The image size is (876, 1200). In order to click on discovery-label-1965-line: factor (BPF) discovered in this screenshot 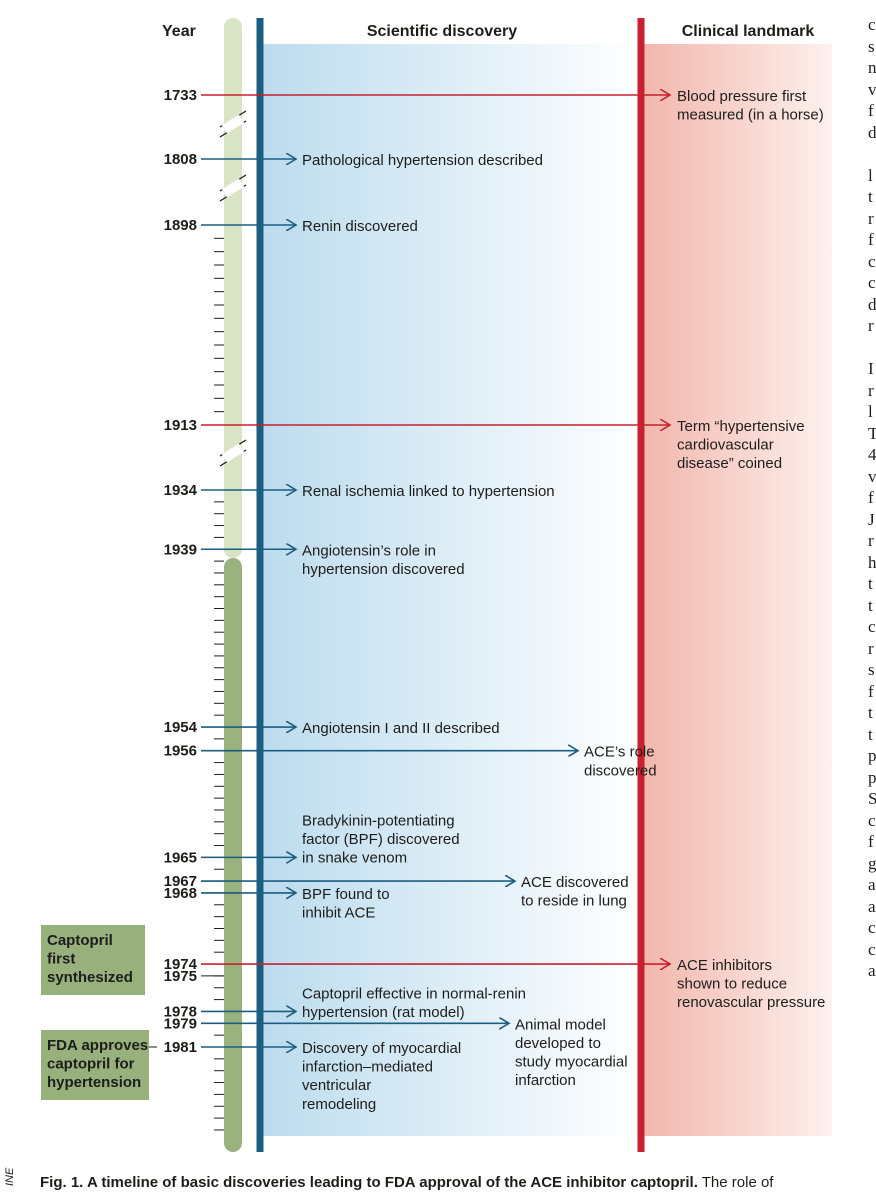, I will do `click(381, 839)`.